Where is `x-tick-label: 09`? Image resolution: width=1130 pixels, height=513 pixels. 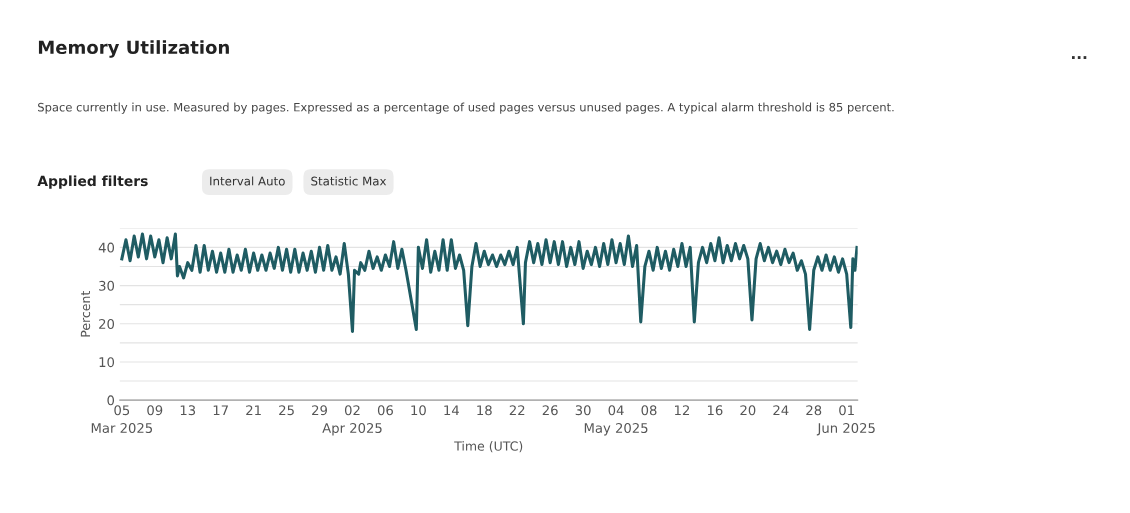 x-tick-label: 09 is located at coordinates (155, 410).